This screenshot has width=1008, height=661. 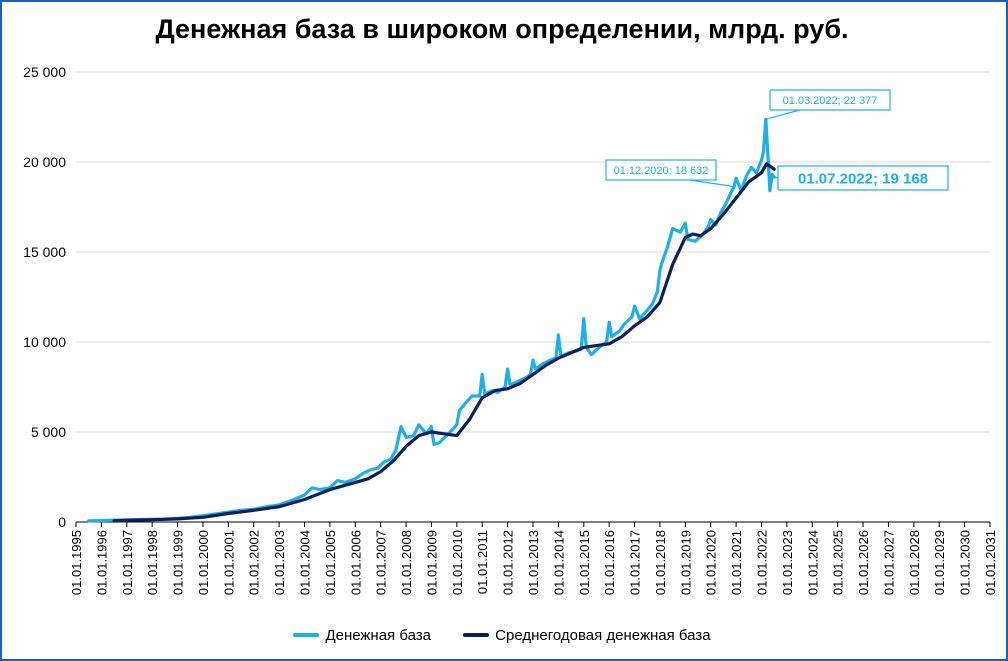 I want to click on x-tick-label: 01.01.2016, so click(x=609, y=562).